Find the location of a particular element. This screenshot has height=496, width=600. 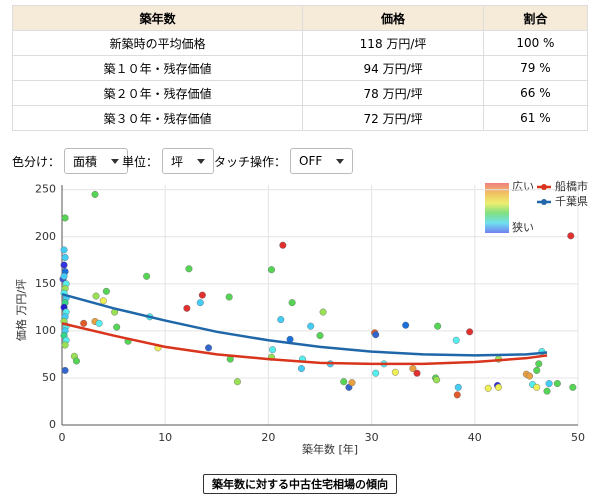

control: 色分け： 面積 is located at coordinates (70, 161).